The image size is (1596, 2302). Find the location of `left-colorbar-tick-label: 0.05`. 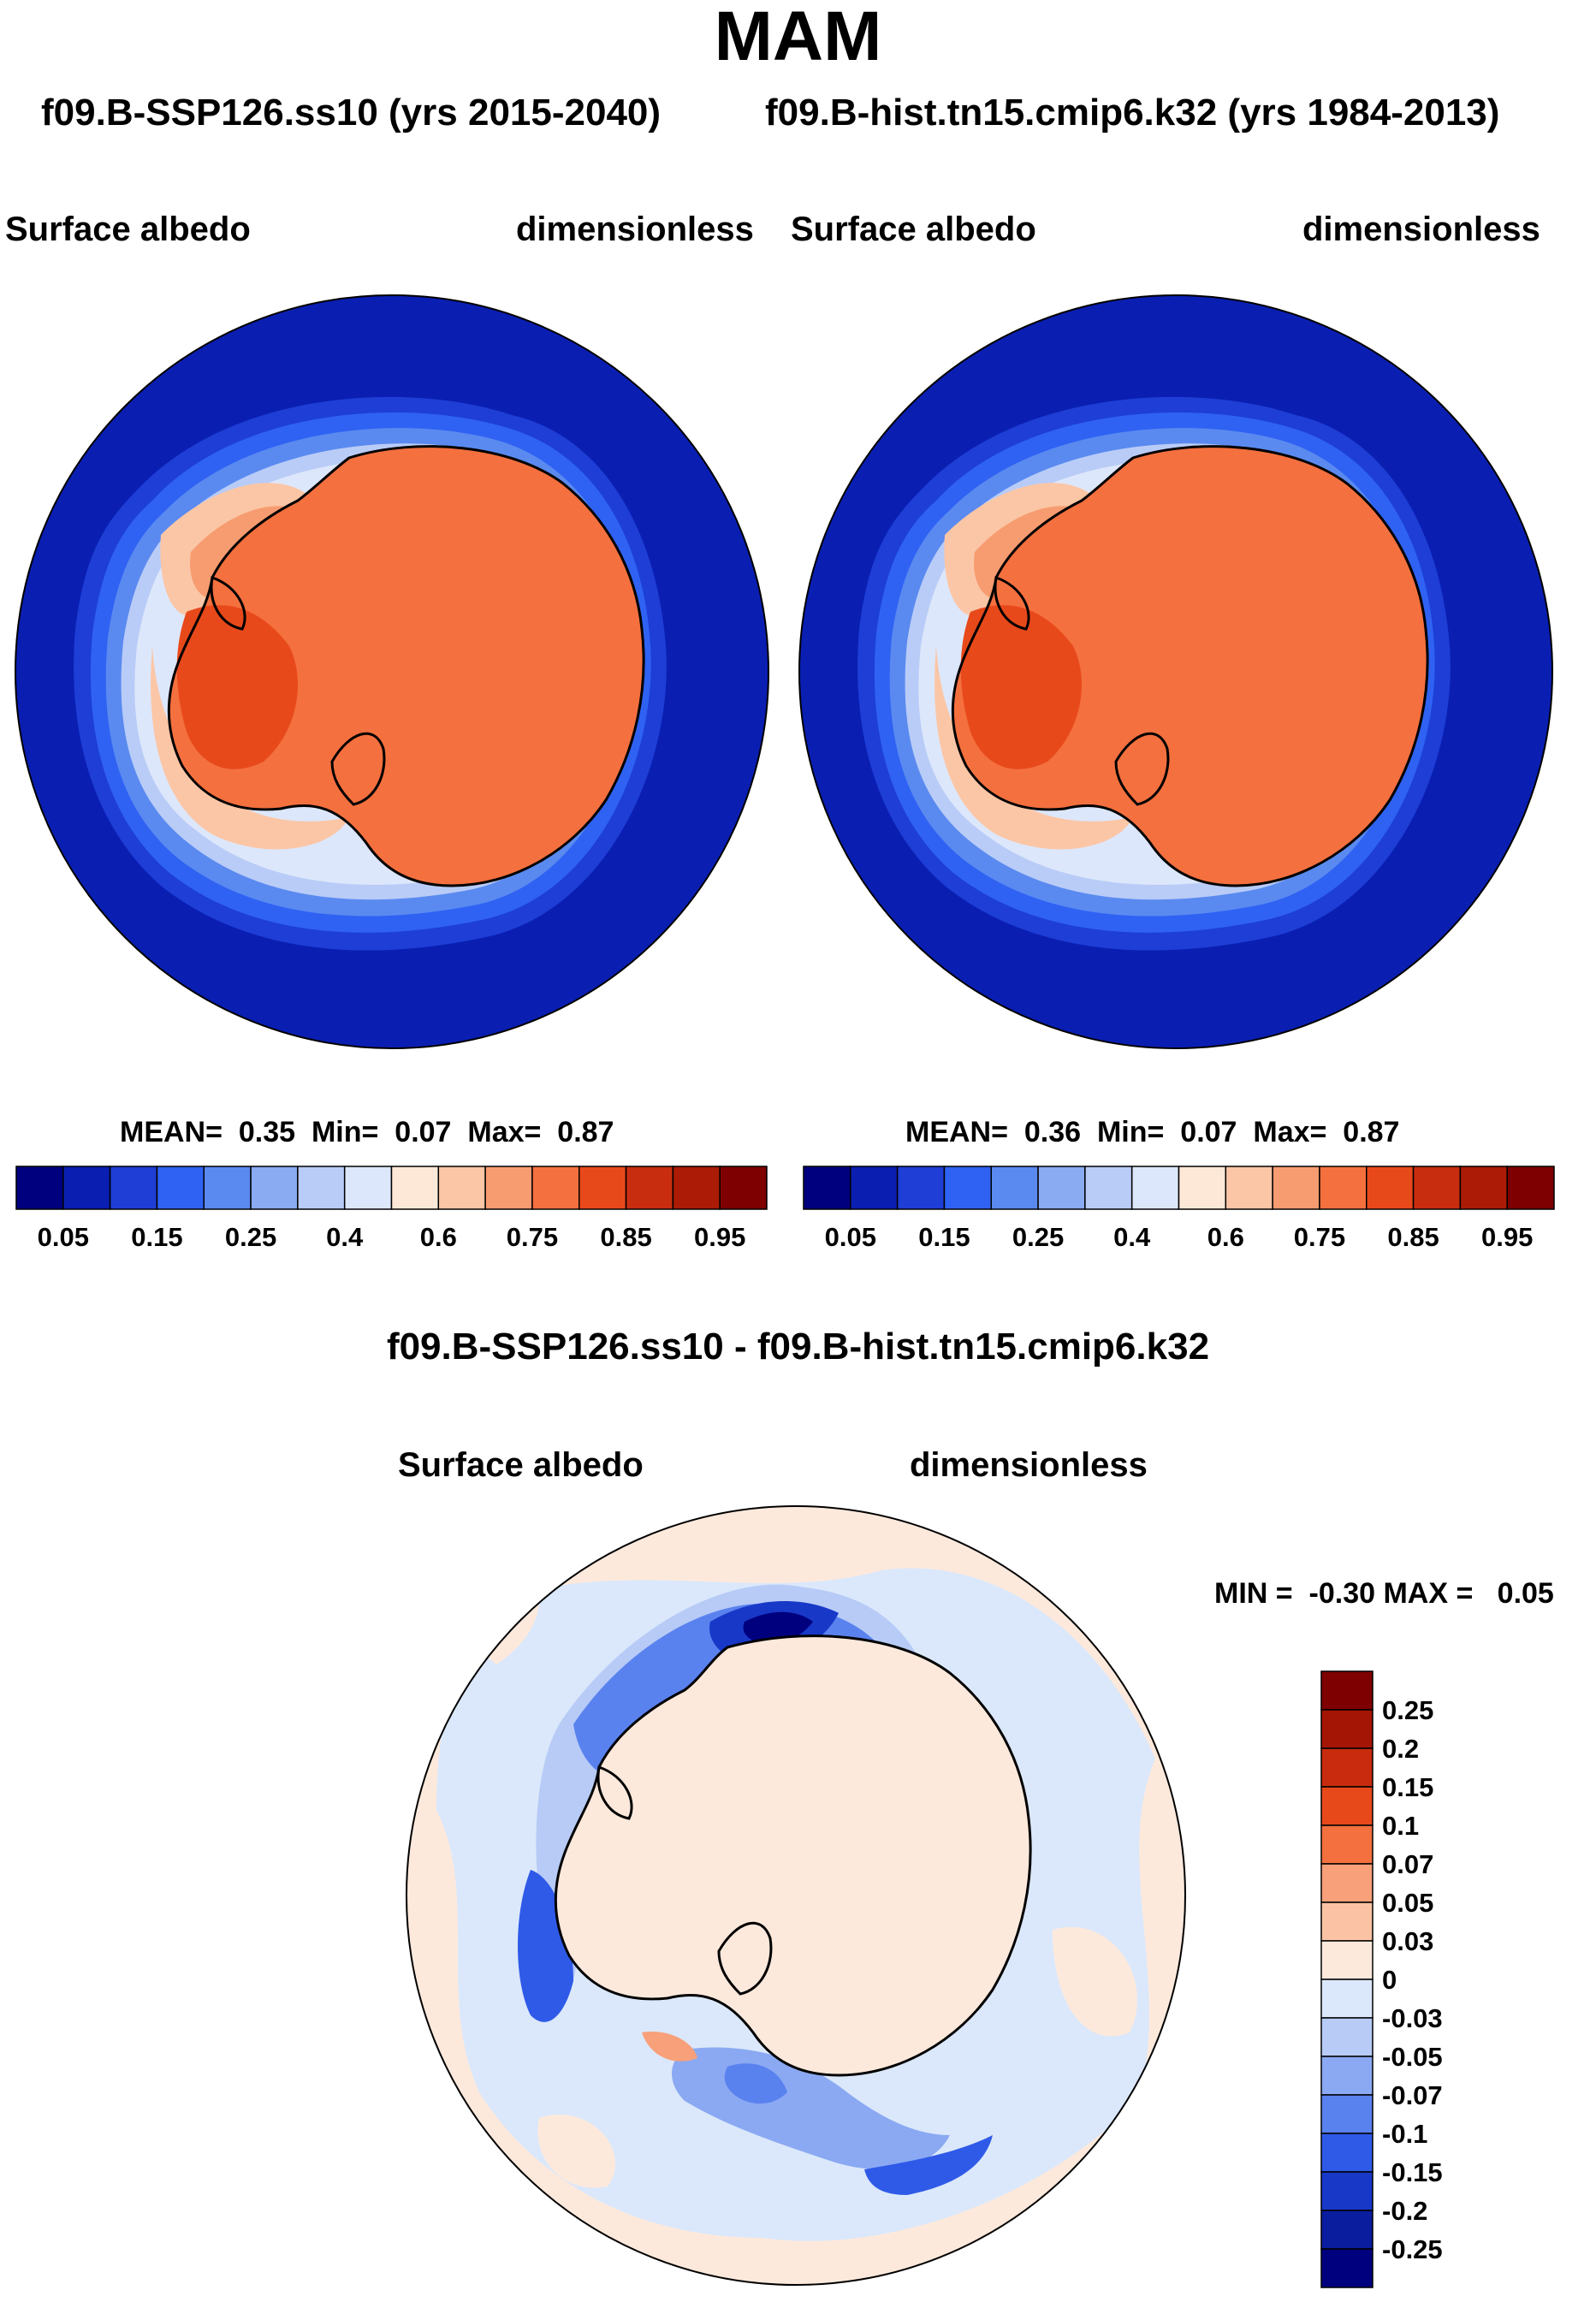

left-colorbar-tick-label: 0.05 is located at coordinates (63, 1237).